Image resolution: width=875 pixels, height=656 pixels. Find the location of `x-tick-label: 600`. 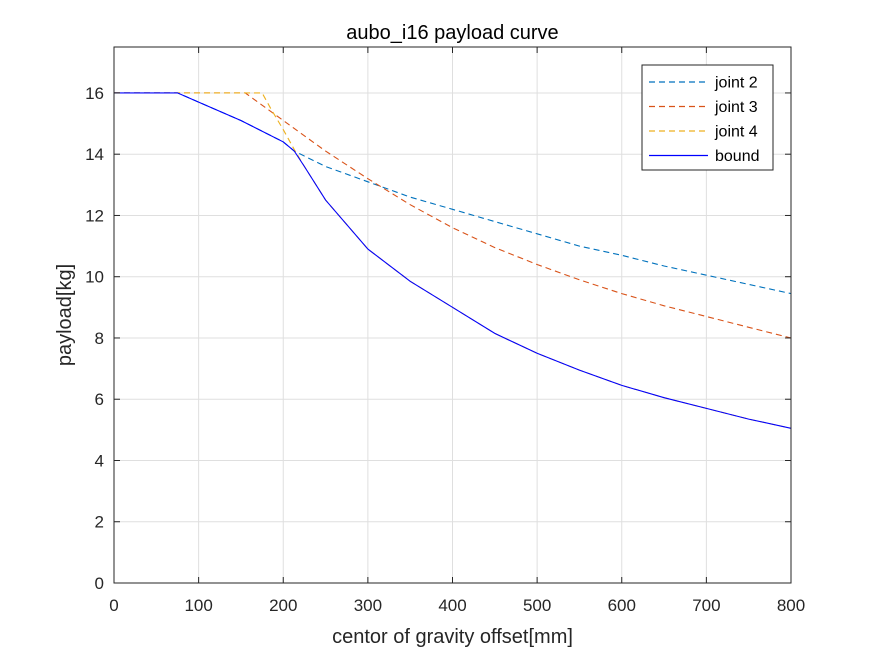

x-tick-label: 600 is located at coordinates (622, 605).